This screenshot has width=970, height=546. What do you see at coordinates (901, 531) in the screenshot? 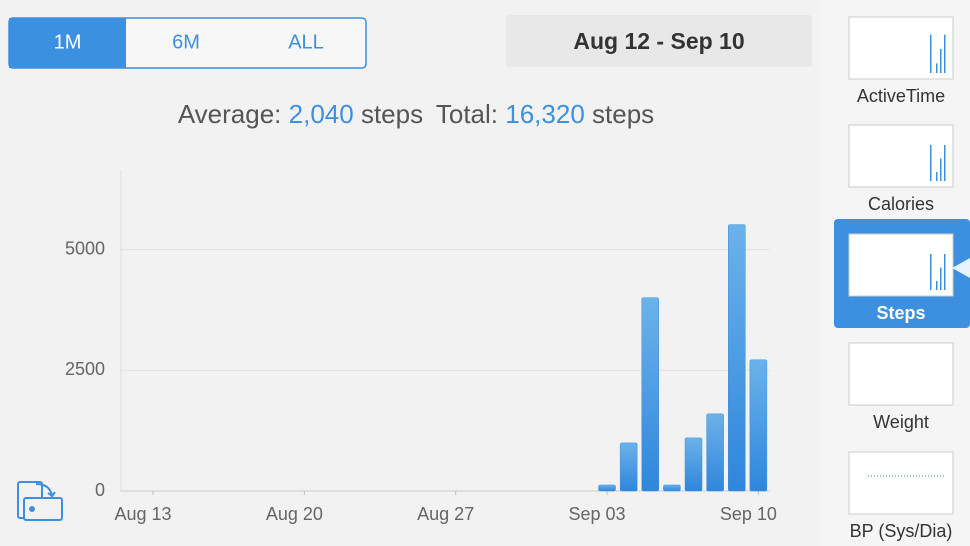
I see `sidebar-label: BP (Sys/Dia)` at bounding box center [901, 531].